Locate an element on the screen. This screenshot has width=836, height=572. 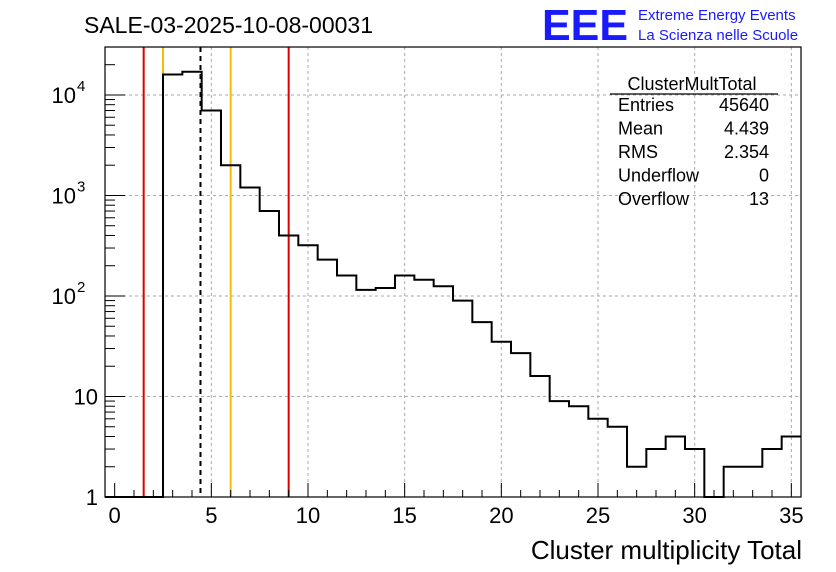
x-axis: 0 5 10 15 20 25 30 35 is located at coordinates (456, 505).